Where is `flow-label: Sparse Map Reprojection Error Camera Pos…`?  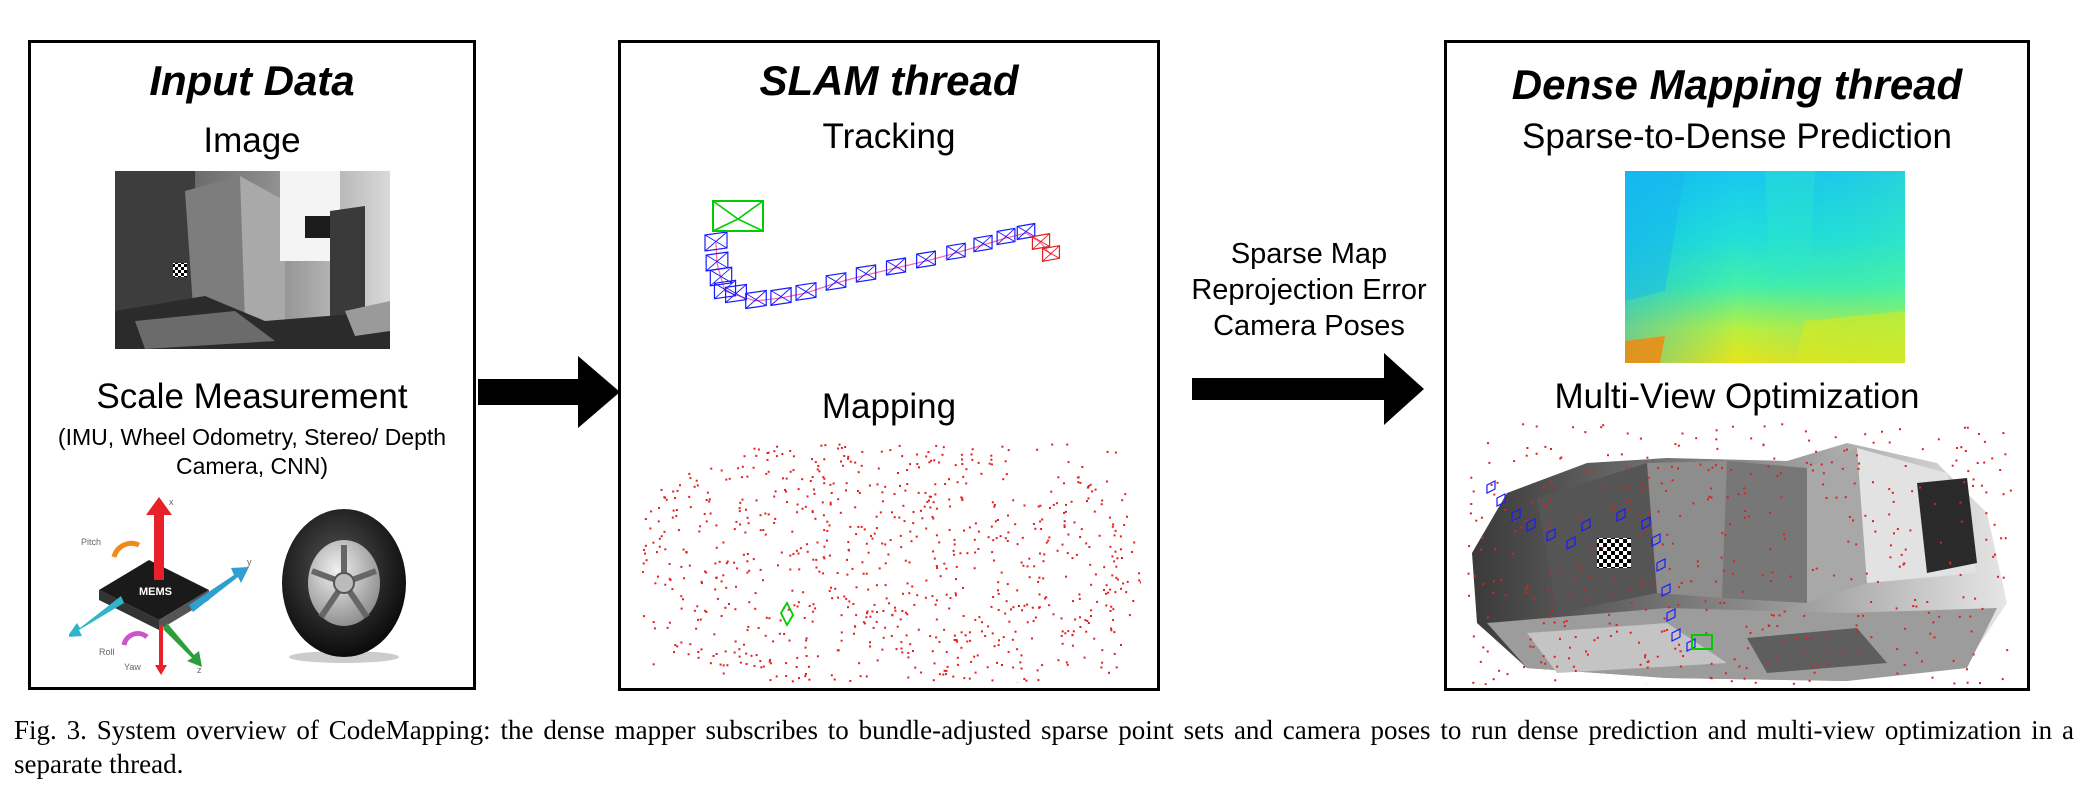
flow-label: Sparse Map Reprojection Error Camera Pos… is located at coordinates (1309, 290).